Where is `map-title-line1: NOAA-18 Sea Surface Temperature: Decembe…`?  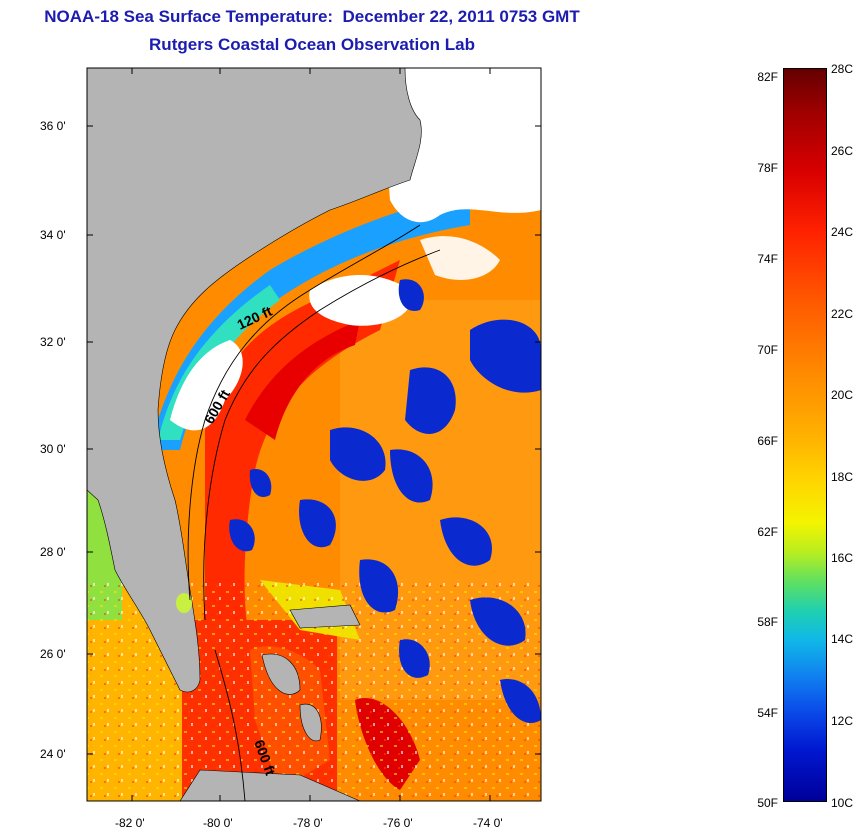
map-title-line1: NOAA-18 Sea Surface Temperature: Decembe… is located at coordinates (312, 16).